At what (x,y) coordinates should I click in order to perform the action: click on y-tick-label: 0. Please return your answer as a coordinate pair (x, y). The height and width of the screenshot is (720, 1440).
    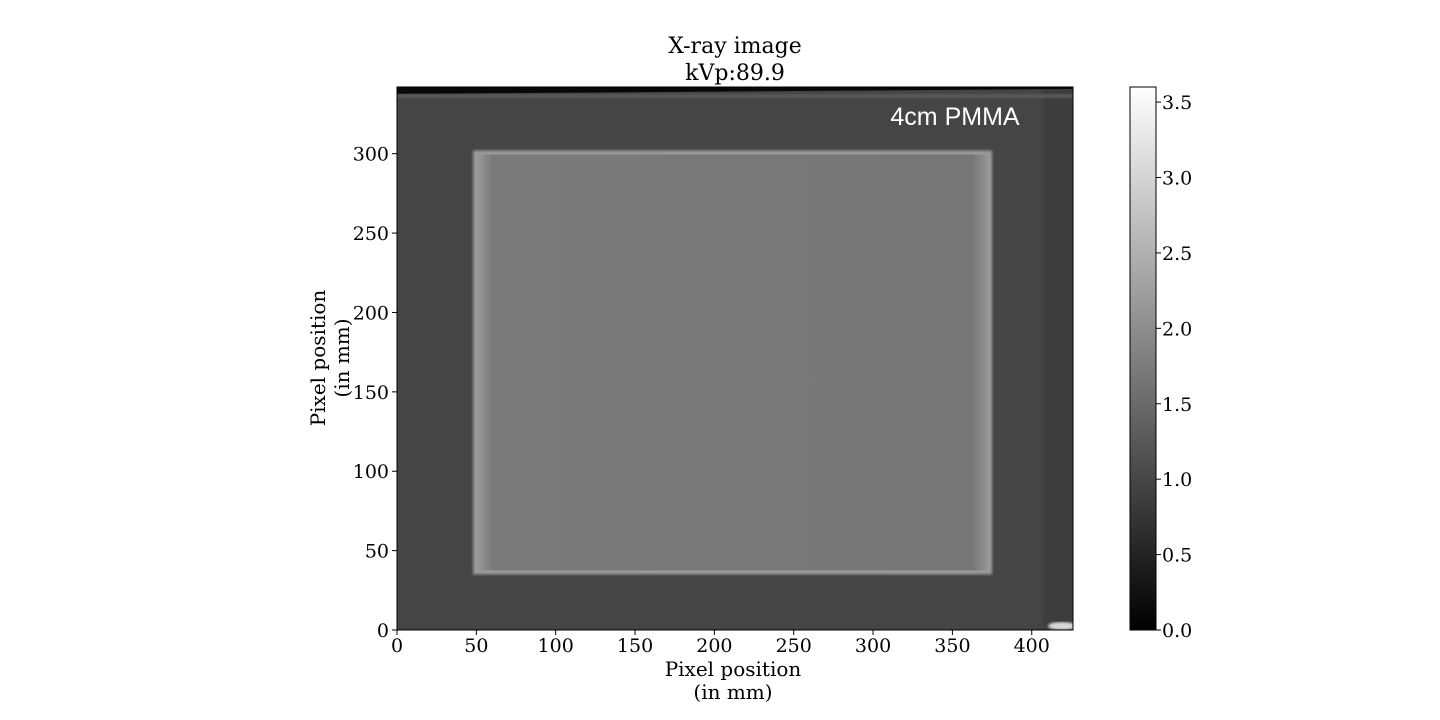
    Looking at the image, I should click on (383, 631).